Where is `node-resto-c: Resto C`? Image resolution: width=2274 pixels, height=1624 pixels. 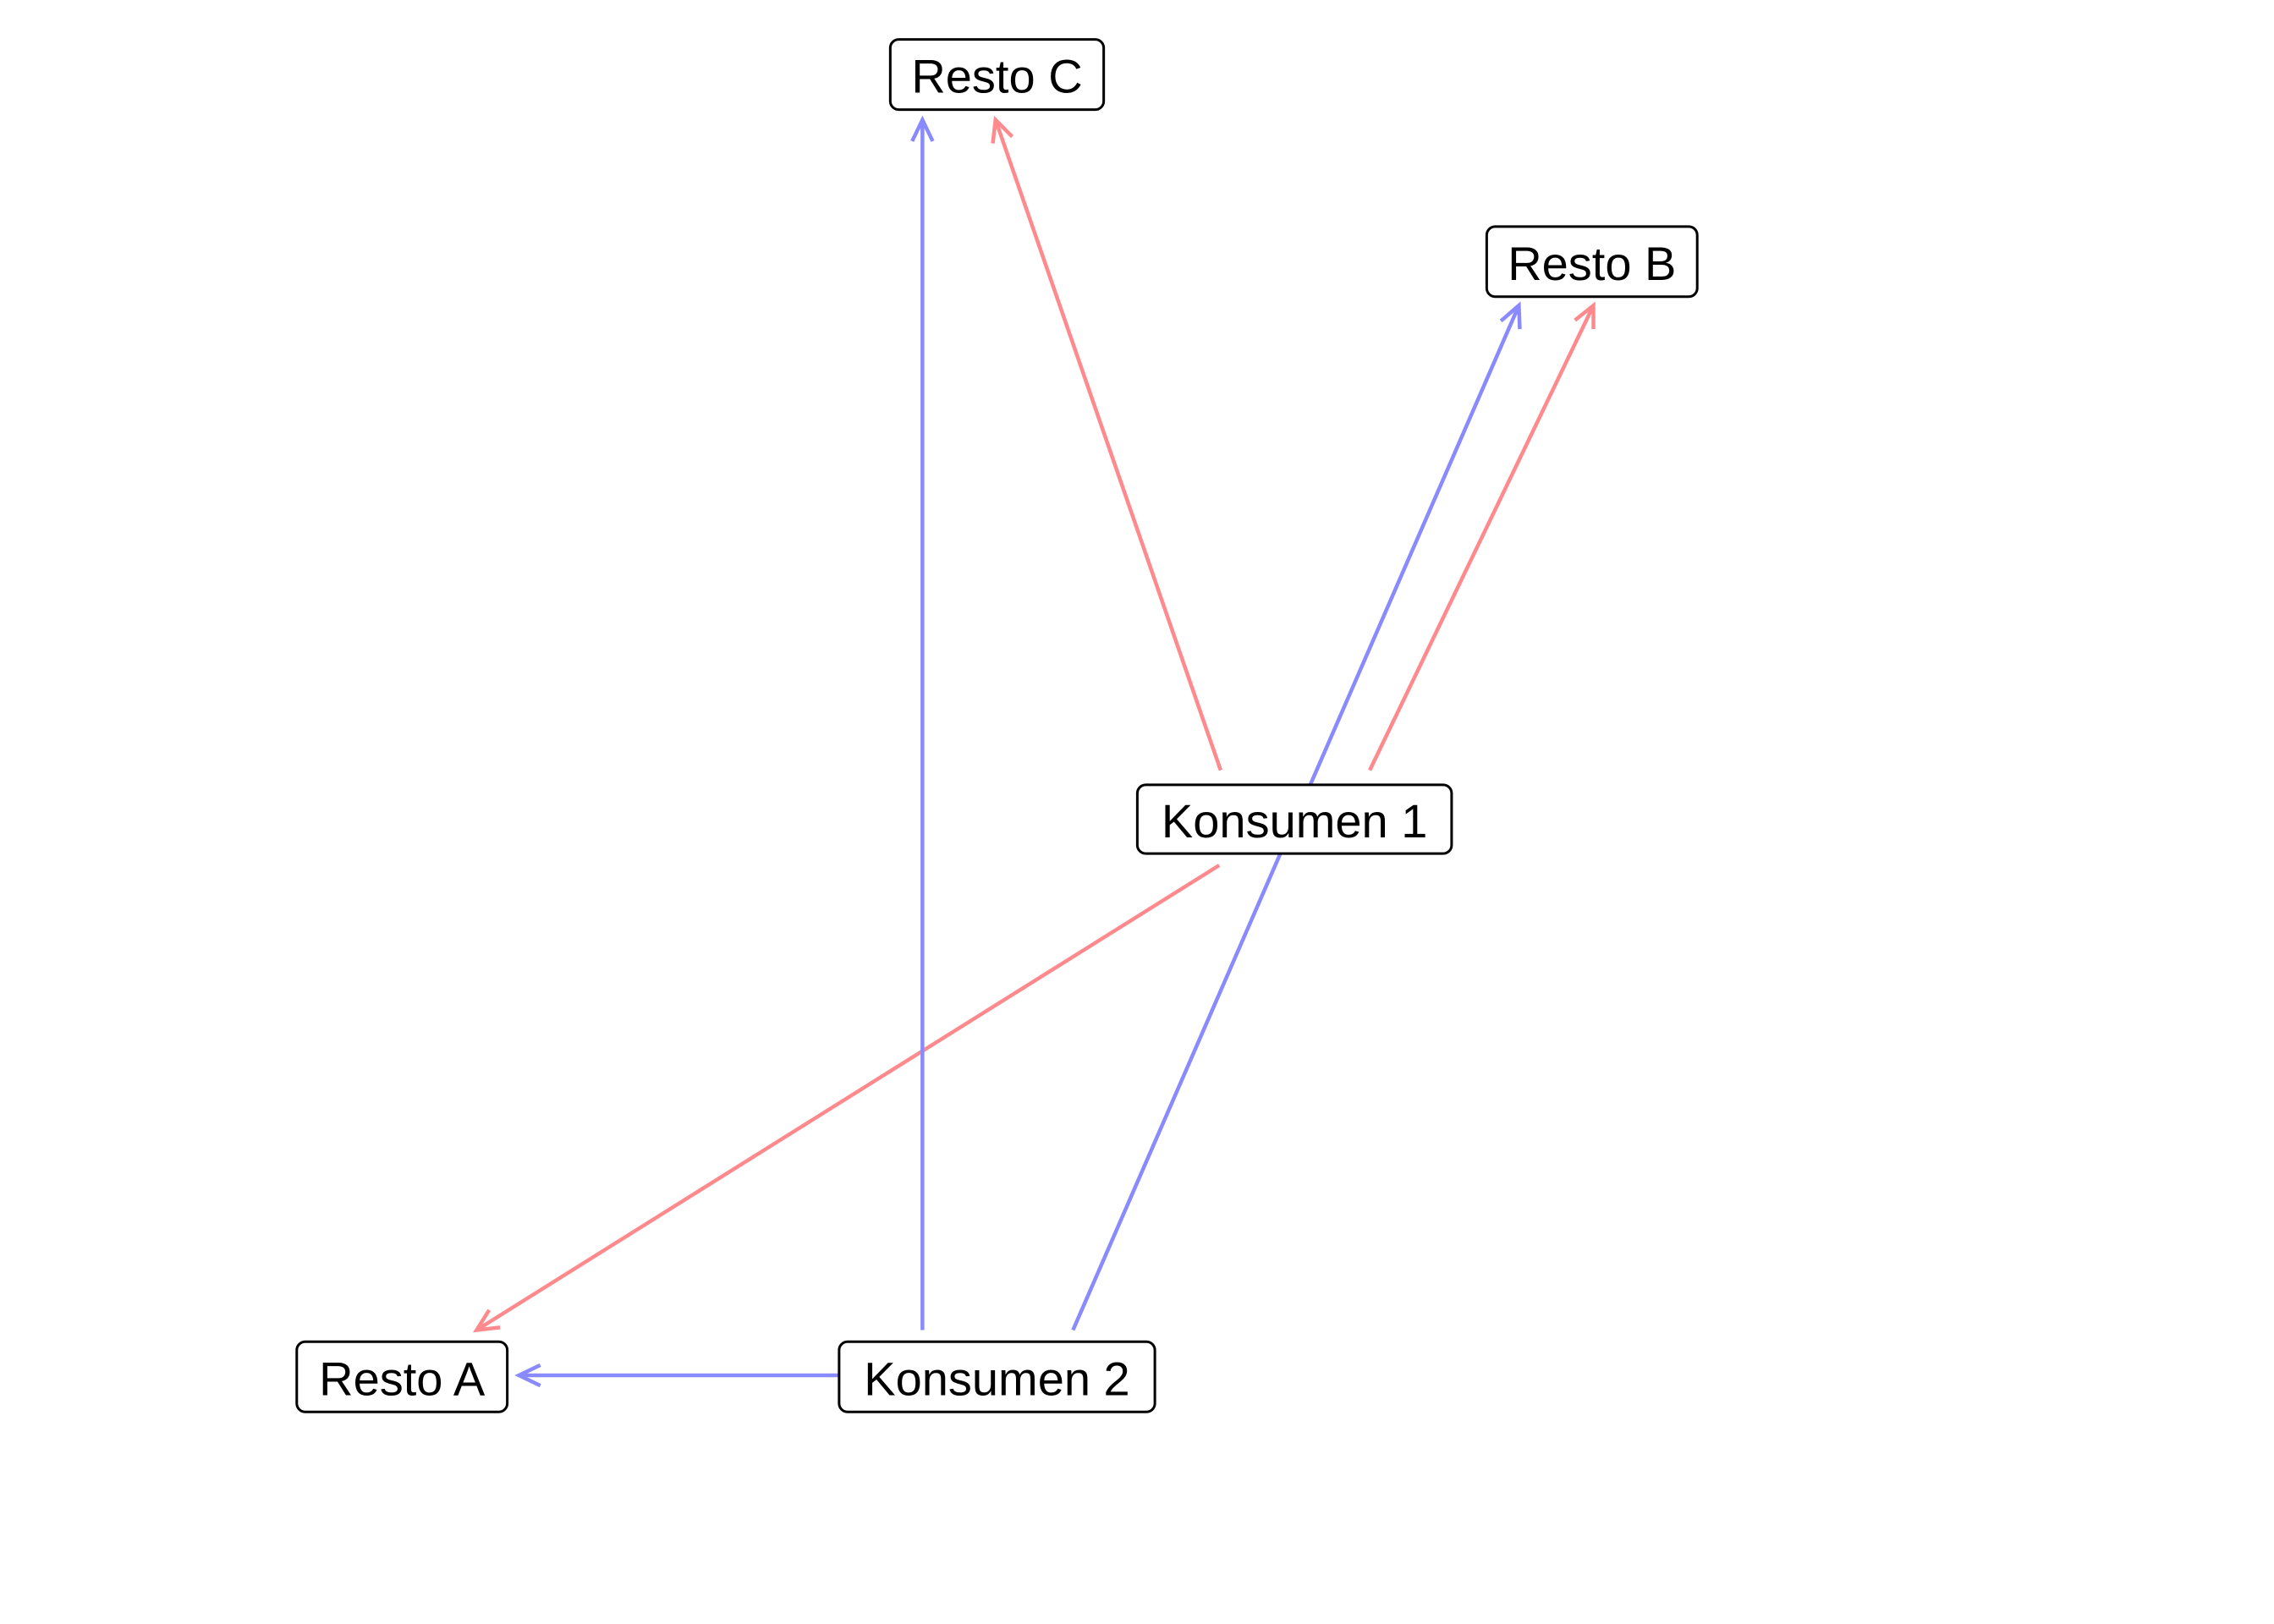 node-resto-c: Resto C is located at coordinates (997, 75).